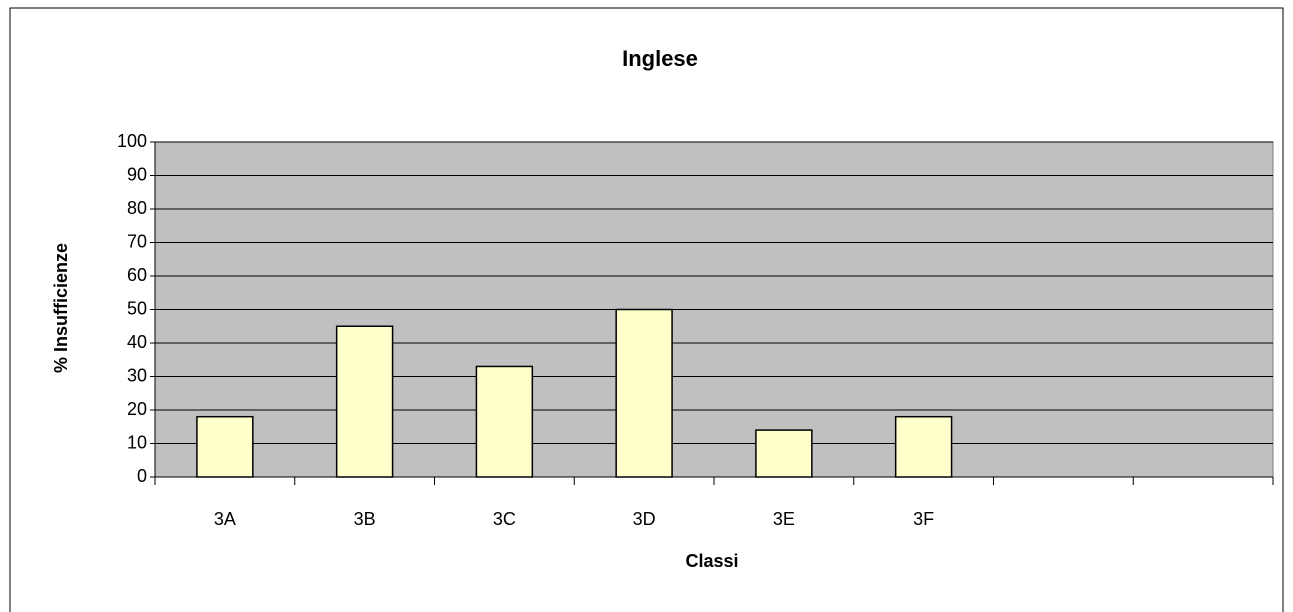 This screenshot has height=612, width=1293. I want to click on x-tick-label: 3D, so click(644, 519).